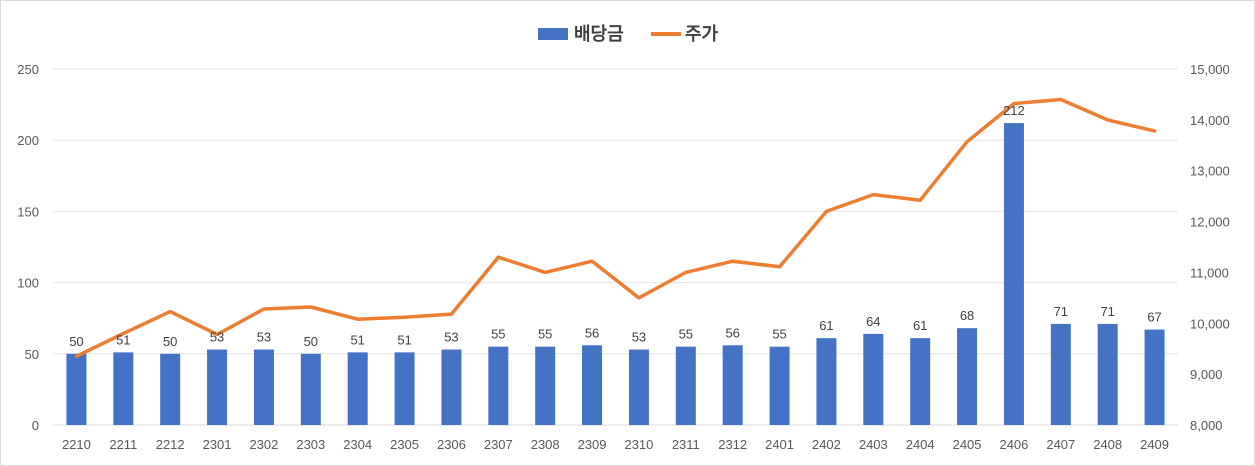  I want to click on x-axis-tick-label: 2304, so click(357, 444).